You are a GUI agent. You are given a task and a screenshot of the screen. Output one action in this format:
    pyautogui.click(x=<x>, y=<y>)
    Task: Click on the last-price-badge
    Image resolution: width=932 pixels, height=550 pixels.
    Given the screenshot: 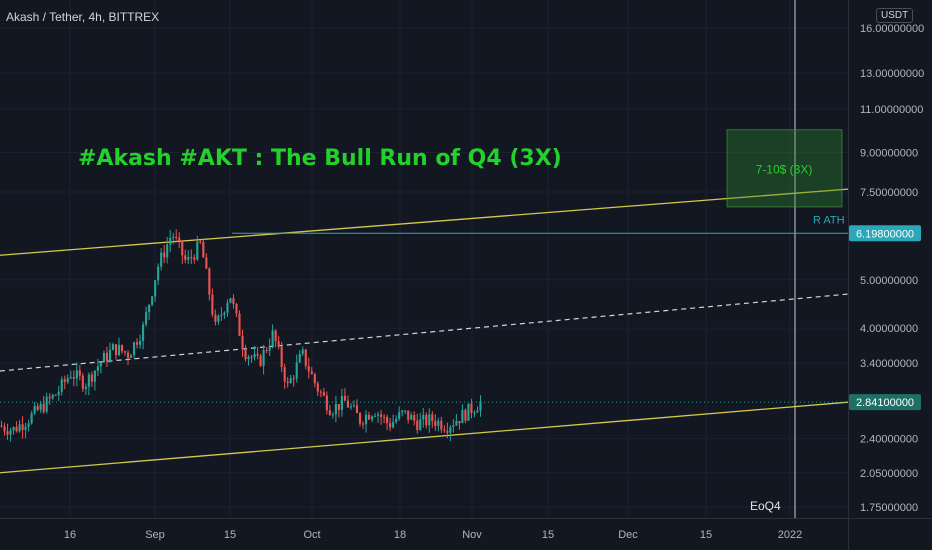 What is the action you would take?
    pyautogui.click(x=885, y=402)
    